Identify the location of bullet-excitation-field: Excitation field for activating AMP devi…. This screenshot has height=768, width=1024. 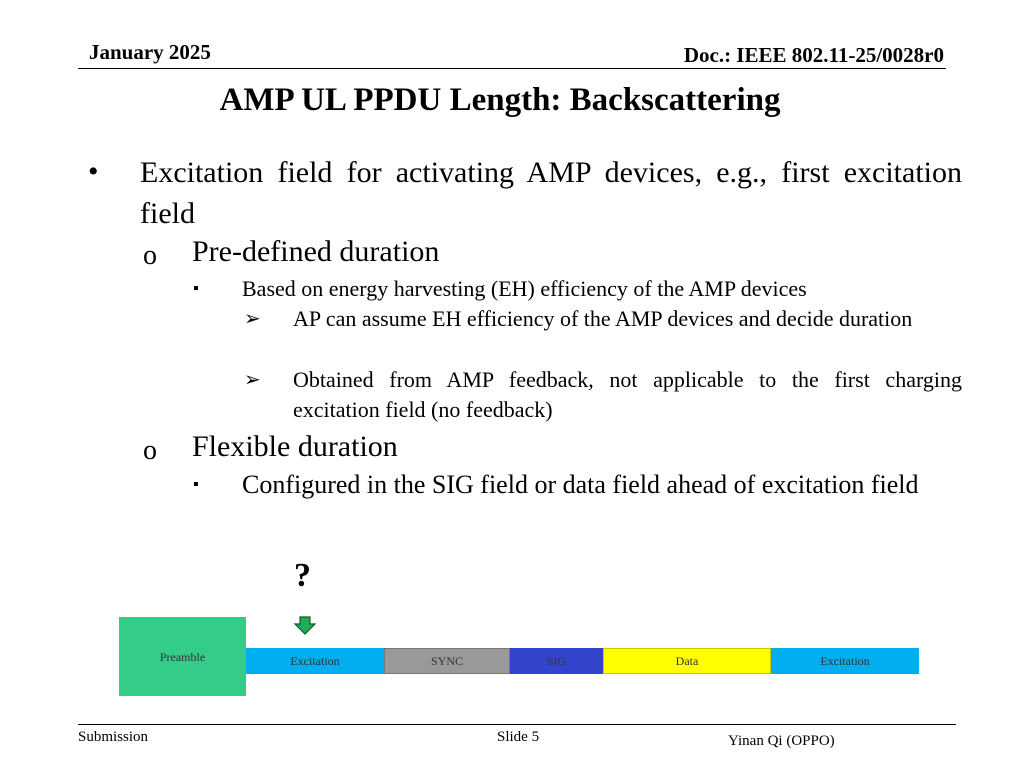
(551, 193).